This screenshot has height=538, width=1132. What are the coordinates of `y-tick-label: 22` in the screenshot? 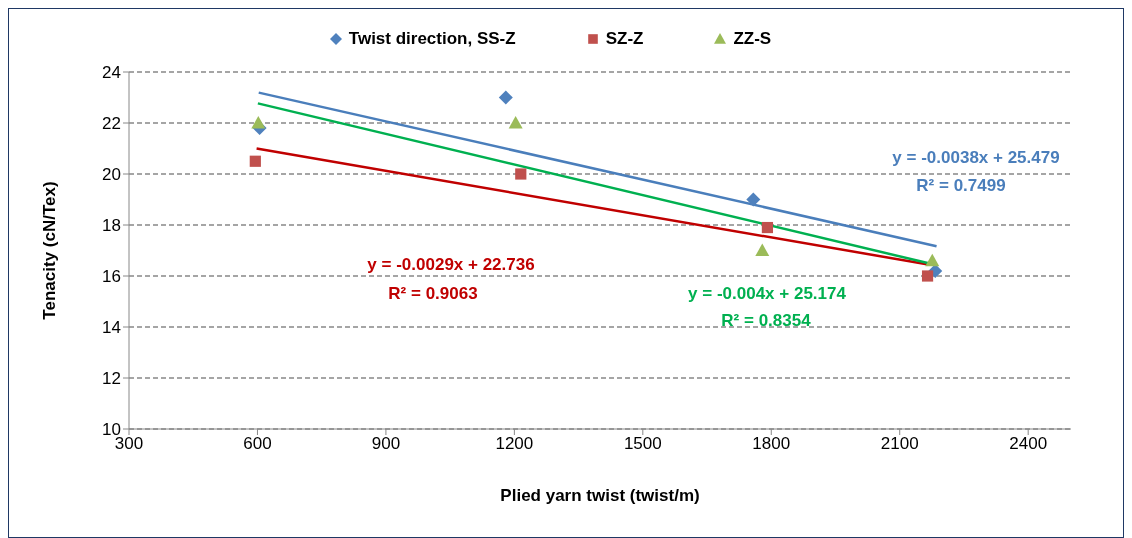 It's located at (111, 124).